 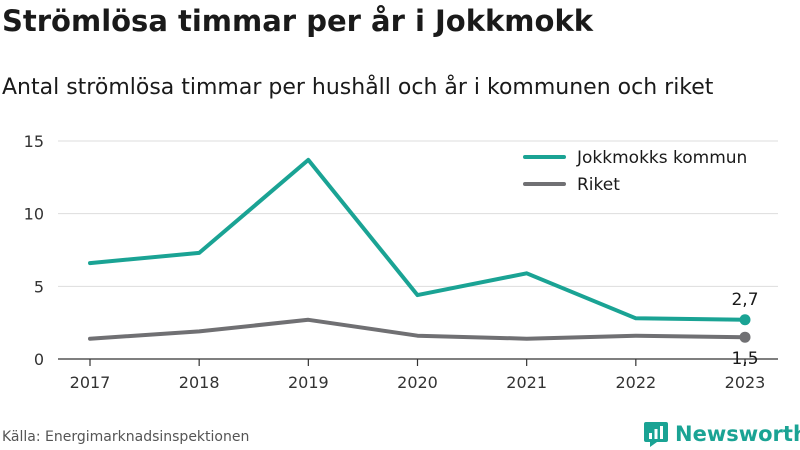 What do you see at coordinates (737, 434) in the screenshot?
I see `brand-name: Newsworthy` at bounding box center [737, 434].